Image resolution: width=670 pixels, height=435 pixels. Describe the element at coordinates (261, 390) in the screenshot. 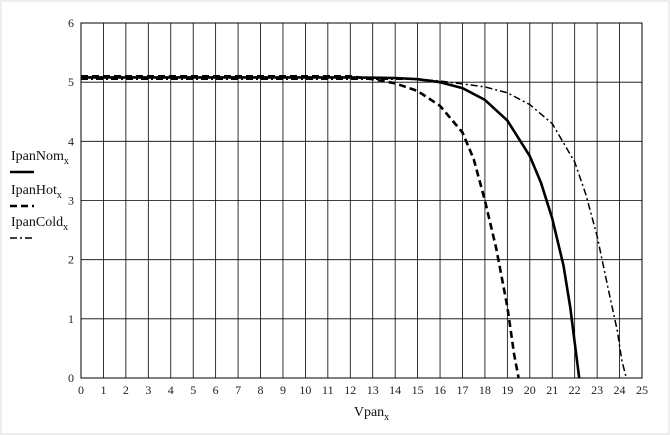

I see `x-tick-label: 8` at that location.